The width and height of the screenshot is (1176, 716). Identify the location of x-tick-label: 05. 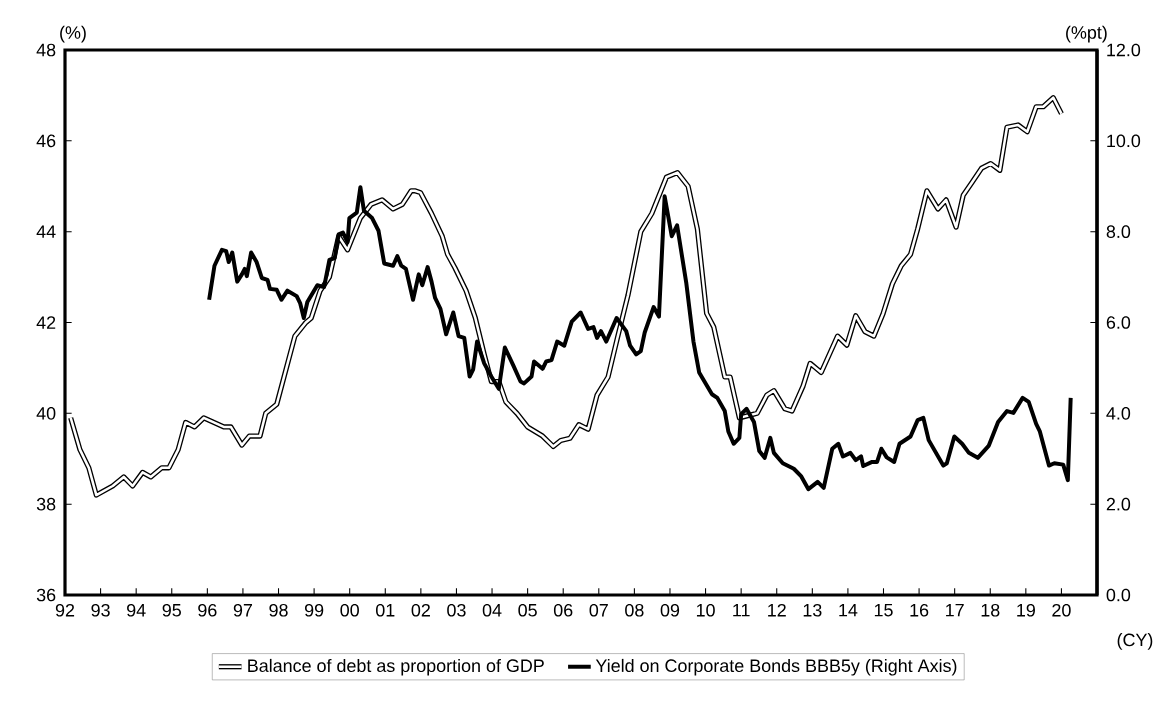
(527, 610).